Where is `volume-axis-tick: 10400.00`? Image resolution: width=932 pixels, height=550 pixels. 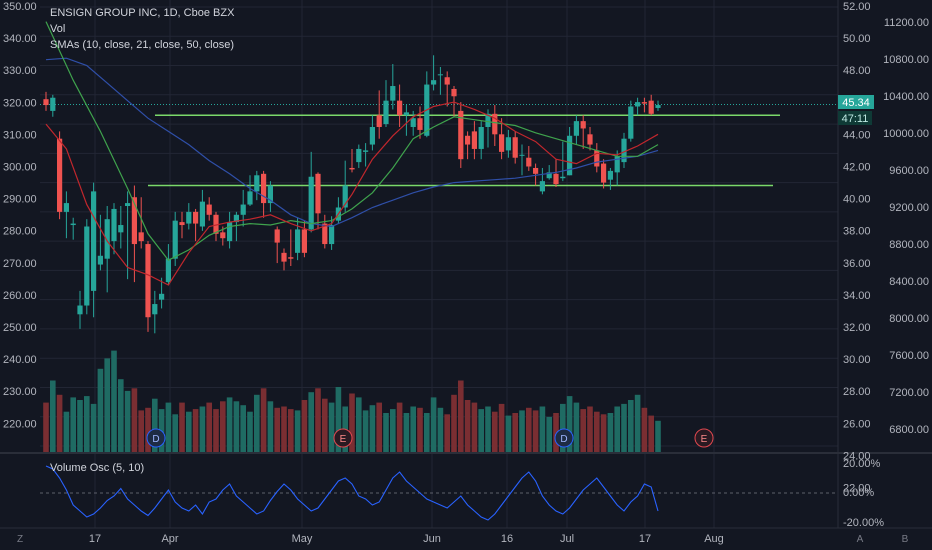 volume-axis-tick: 10400.00 is located at coordinates (906, 97).